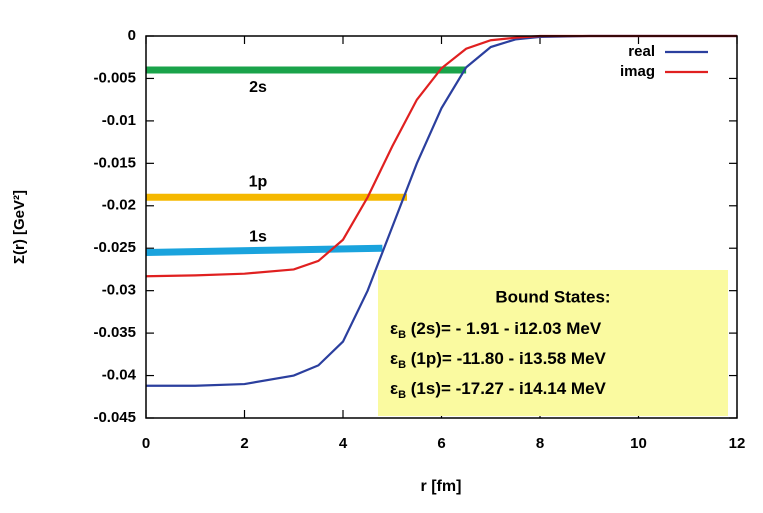 This screenshot has width=763, height=513. I want to click on x-tick-label: 10, so click(638, 443).